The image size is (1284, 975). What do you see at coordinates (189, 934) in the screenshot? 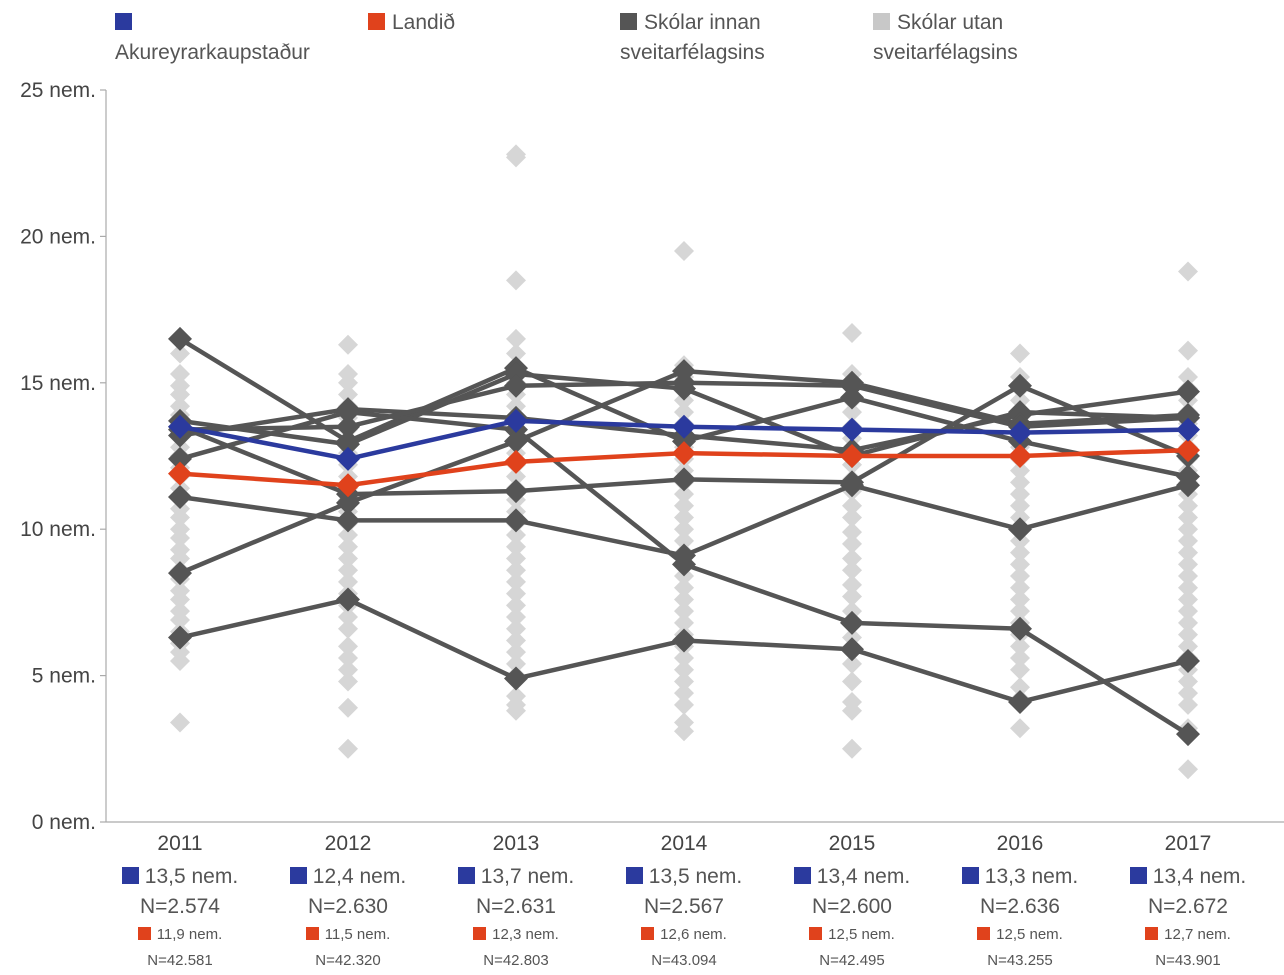
I see `country-value-text: 11,9 nem.` at bounding box center [189, 934].